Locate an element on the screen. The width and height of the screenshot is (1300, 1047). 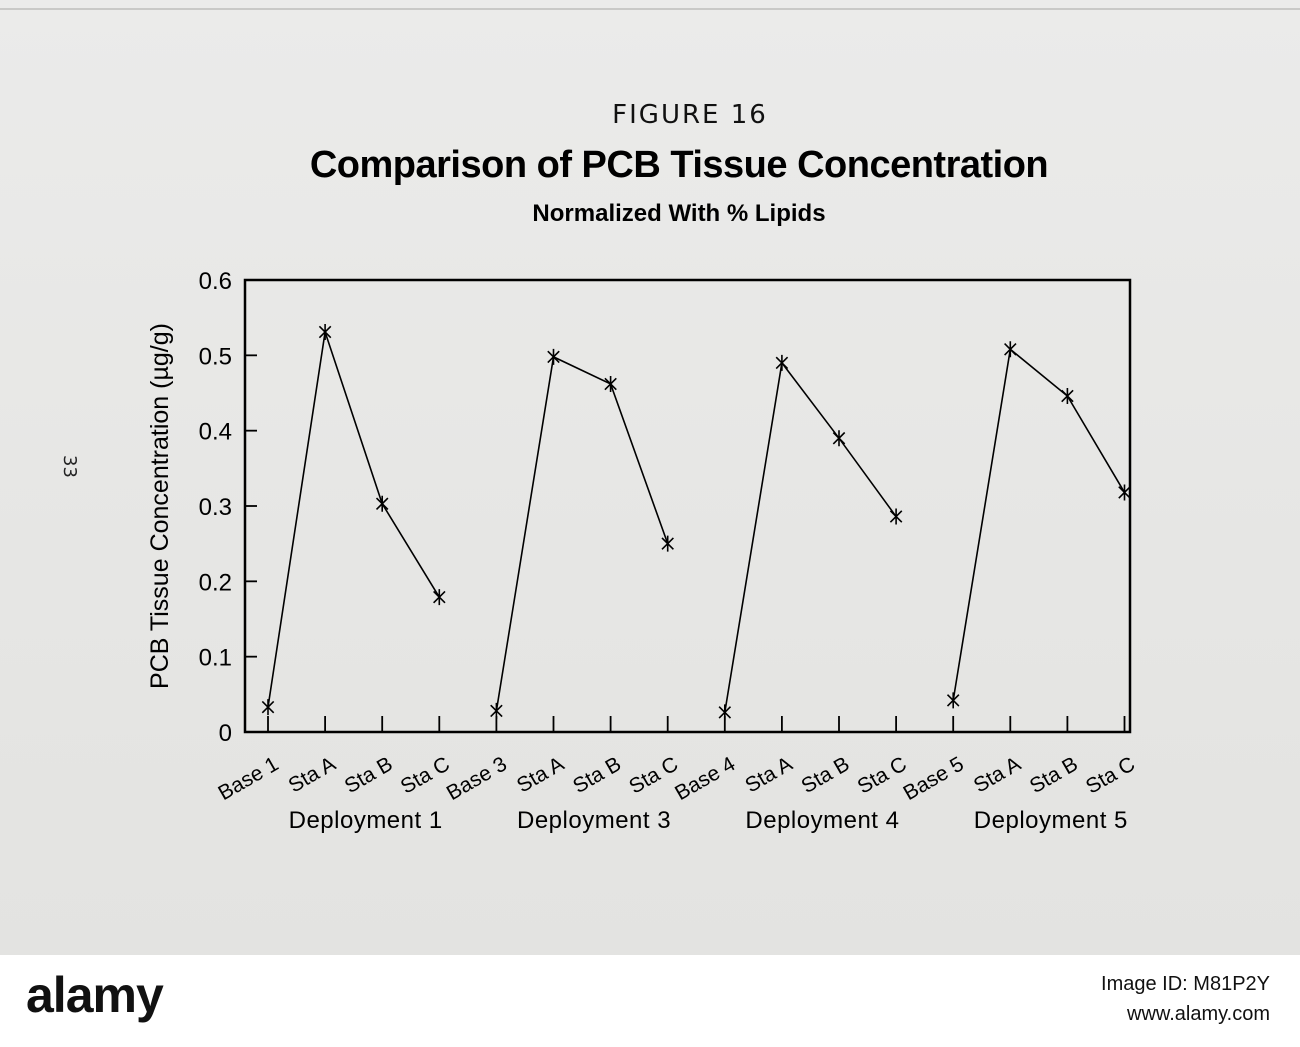
y-tick-label: 0.4 is located at coordinates (215, 432).